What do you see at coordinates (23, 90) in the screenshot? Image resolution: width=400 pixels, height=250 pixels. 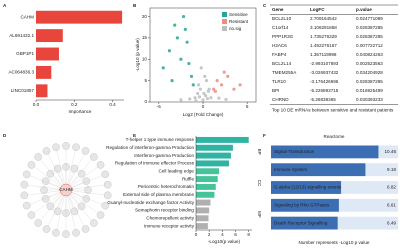 I see `category-label: LINC01857` at bounding box center [23, 90].